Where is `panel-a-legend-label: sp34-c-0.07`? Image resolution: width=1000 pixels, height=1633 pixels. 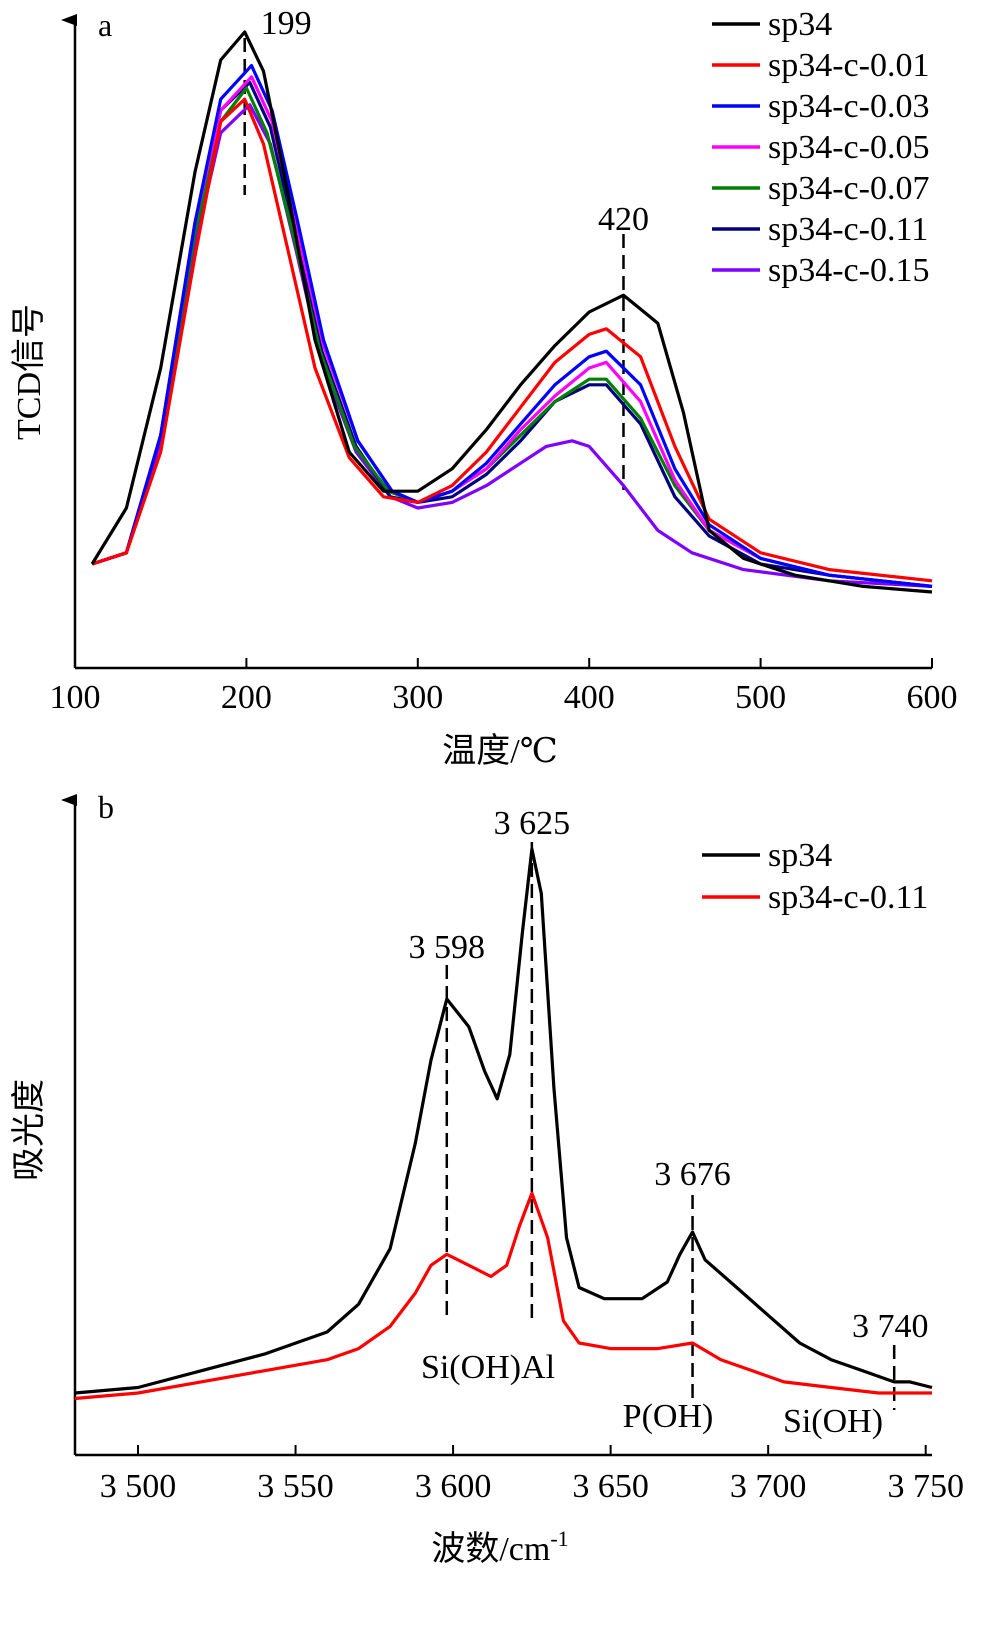 panel-a-legend-label: sp34-c-0.07 is located at coordinates (848, 188).